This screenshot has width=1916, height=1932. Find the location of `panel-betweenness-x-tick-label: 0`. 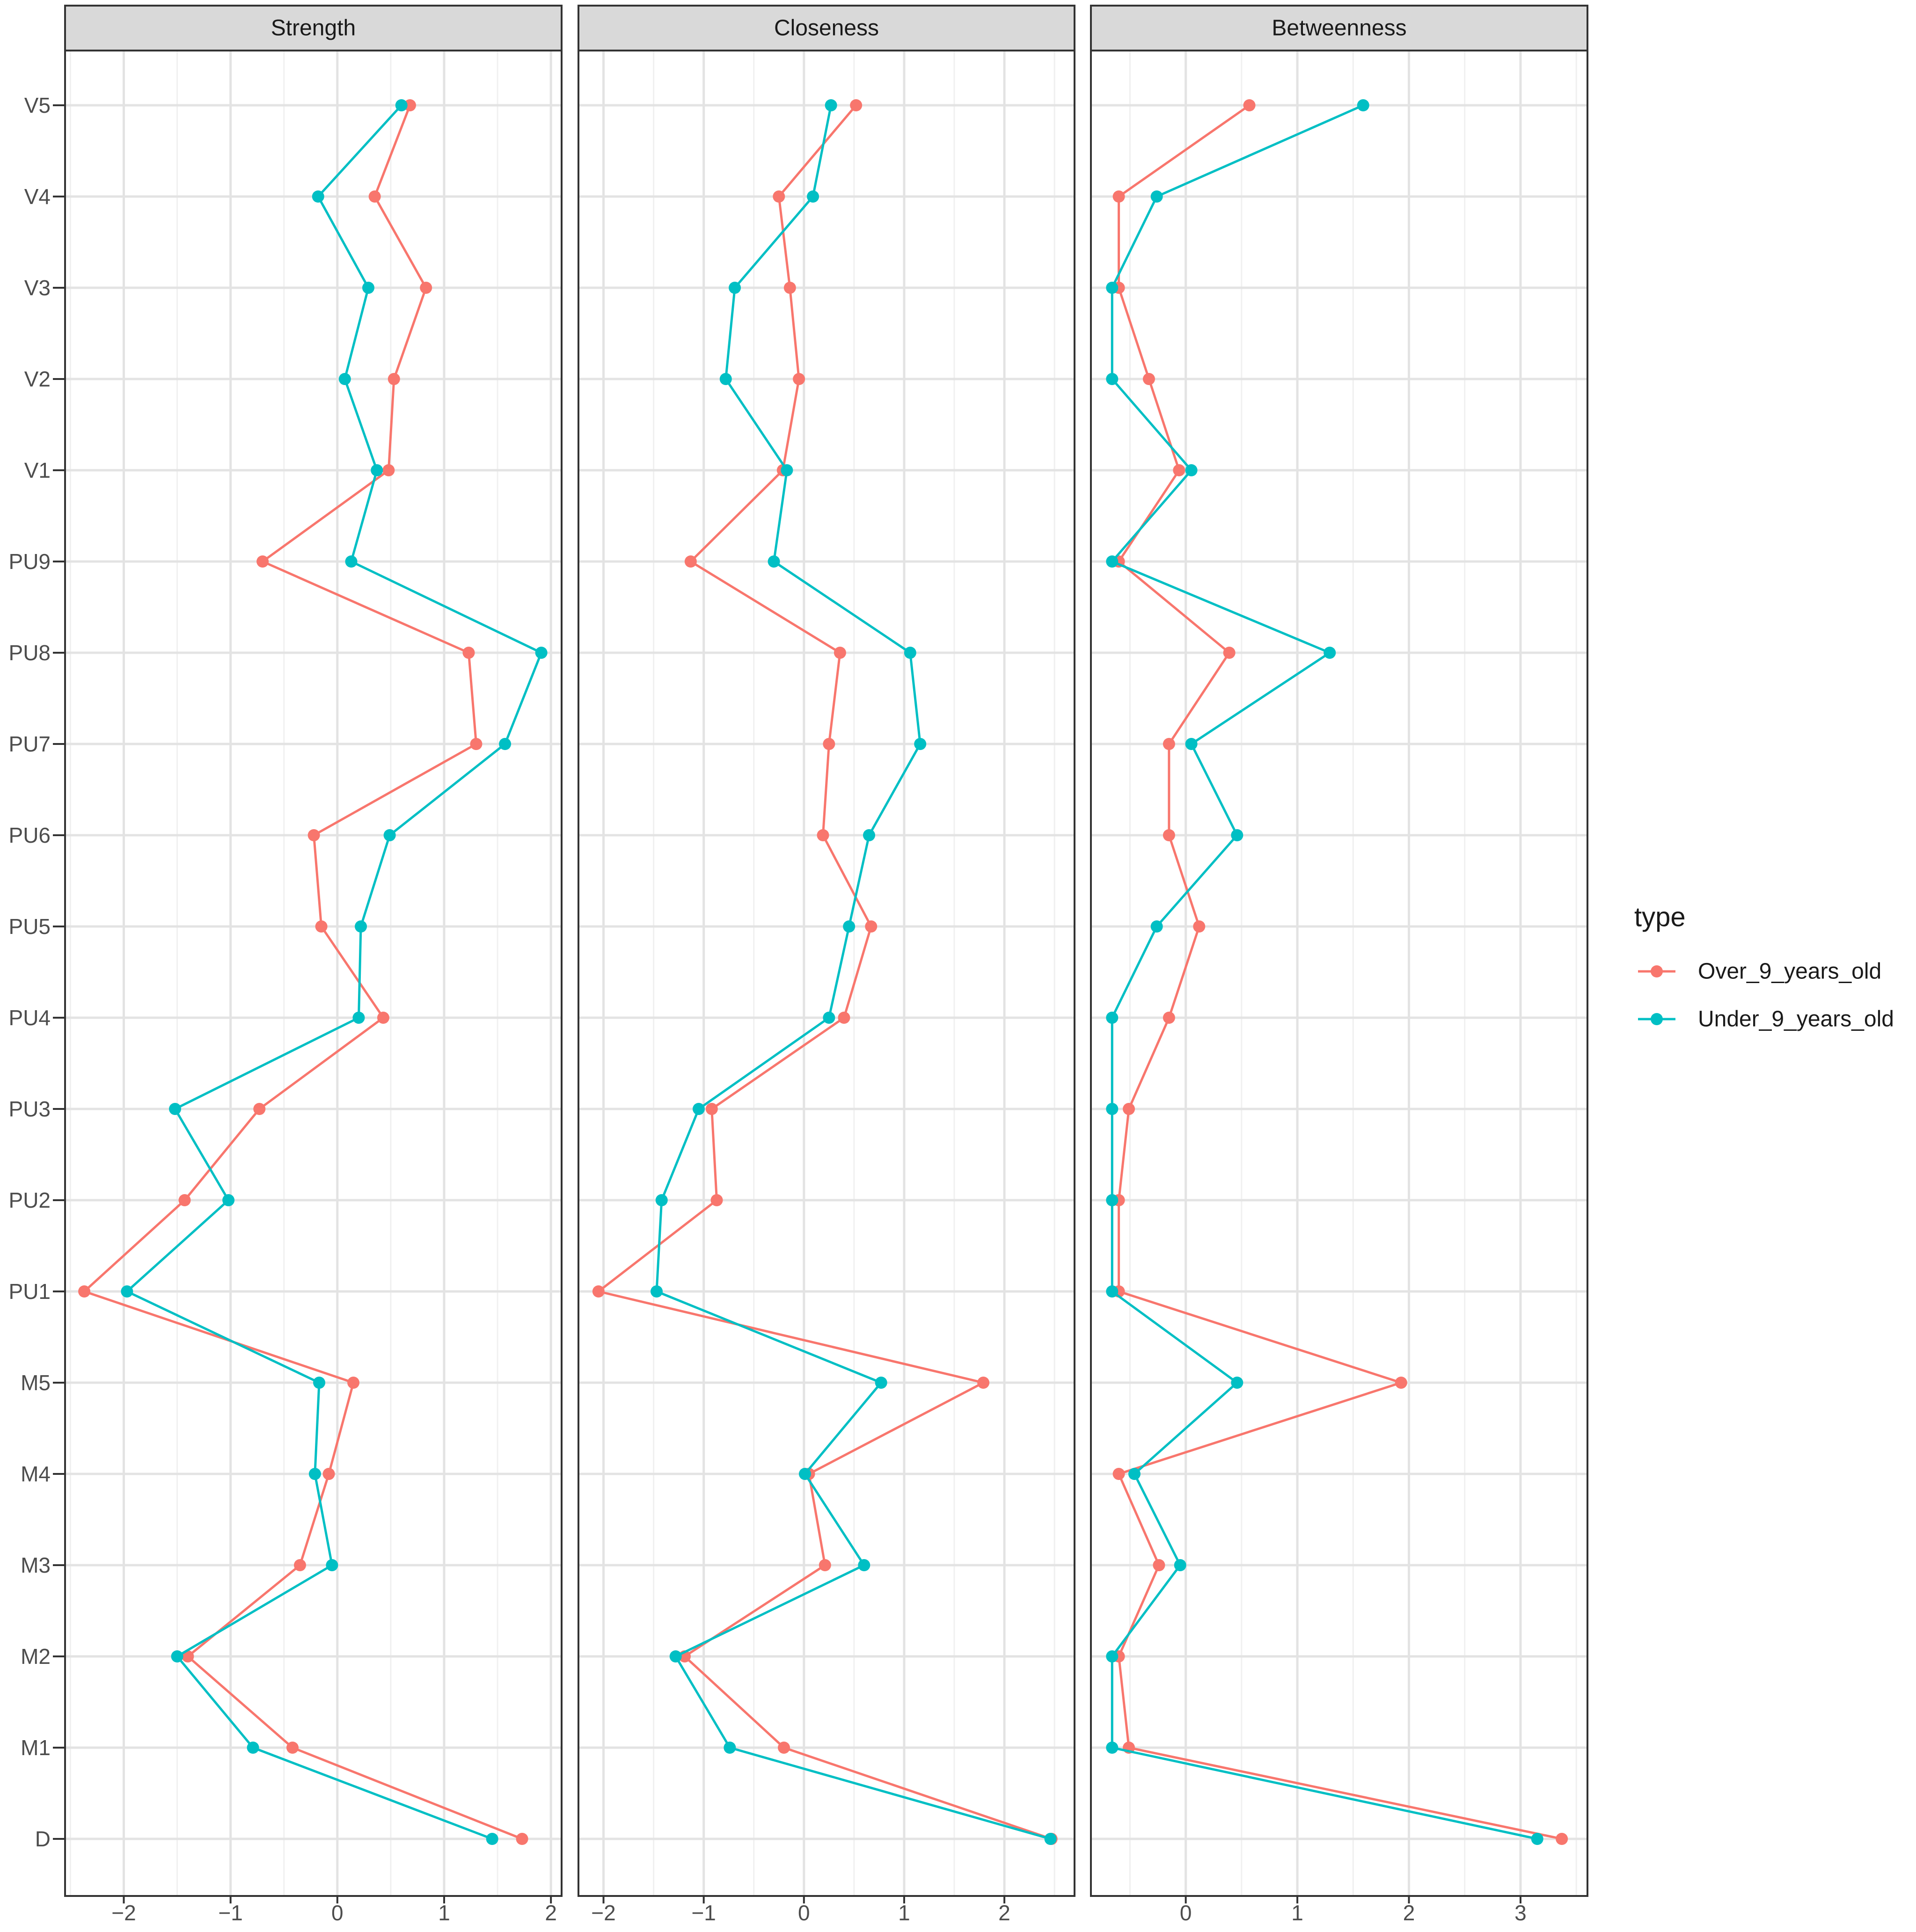

panel-betweenness-x-tick-label: 0 is located at coordinates (1186, 1913).